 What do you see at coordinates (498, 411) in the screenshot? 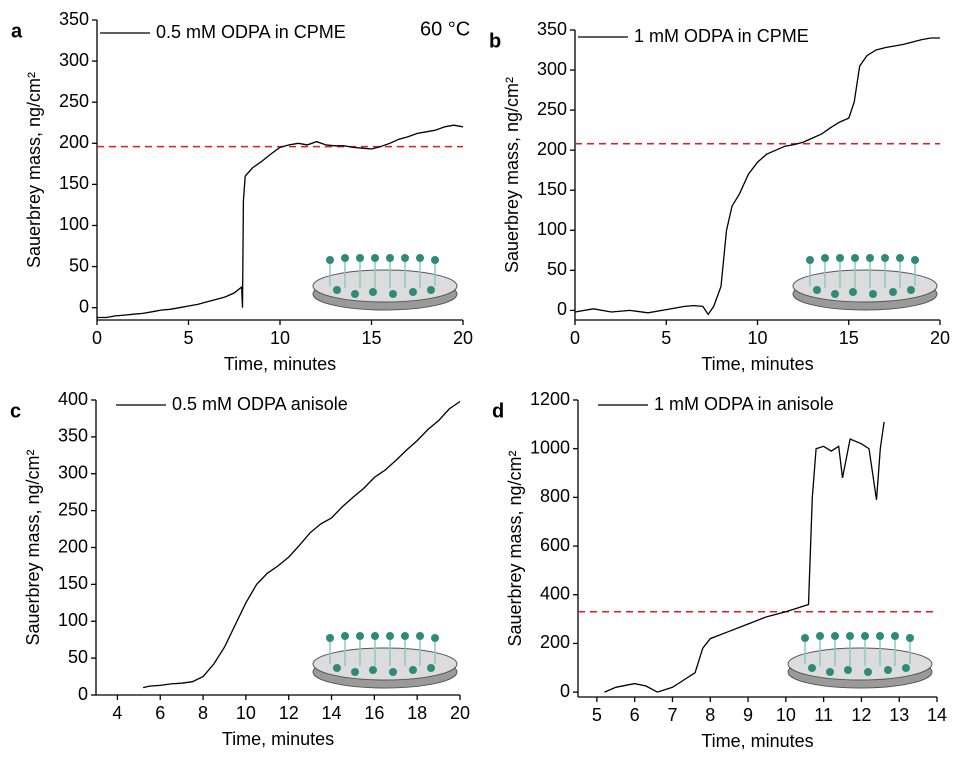
I see `panel-label: d` at bounding box center [498, 411].